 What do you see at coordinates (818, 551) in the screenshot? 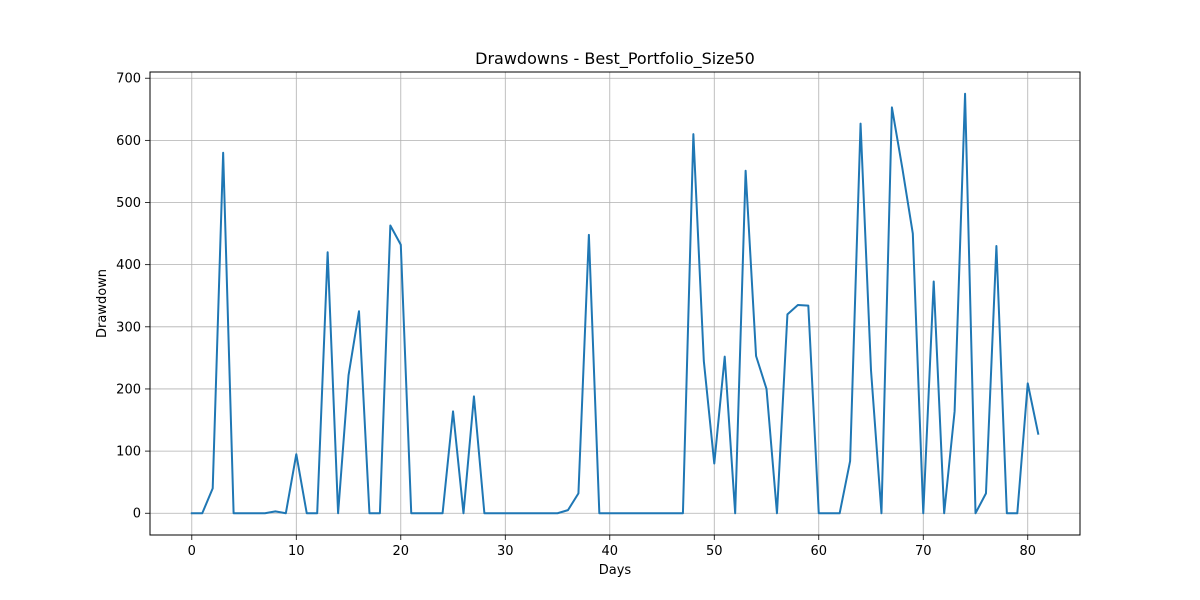
I see `x-tick-label: 60` at bounding box center [818, 551].